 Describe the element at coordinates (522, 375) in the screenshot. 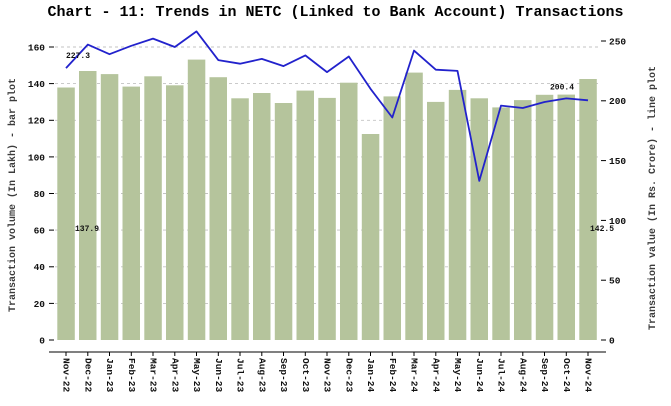

I see `x-tick-label: Aug-24` at that location.